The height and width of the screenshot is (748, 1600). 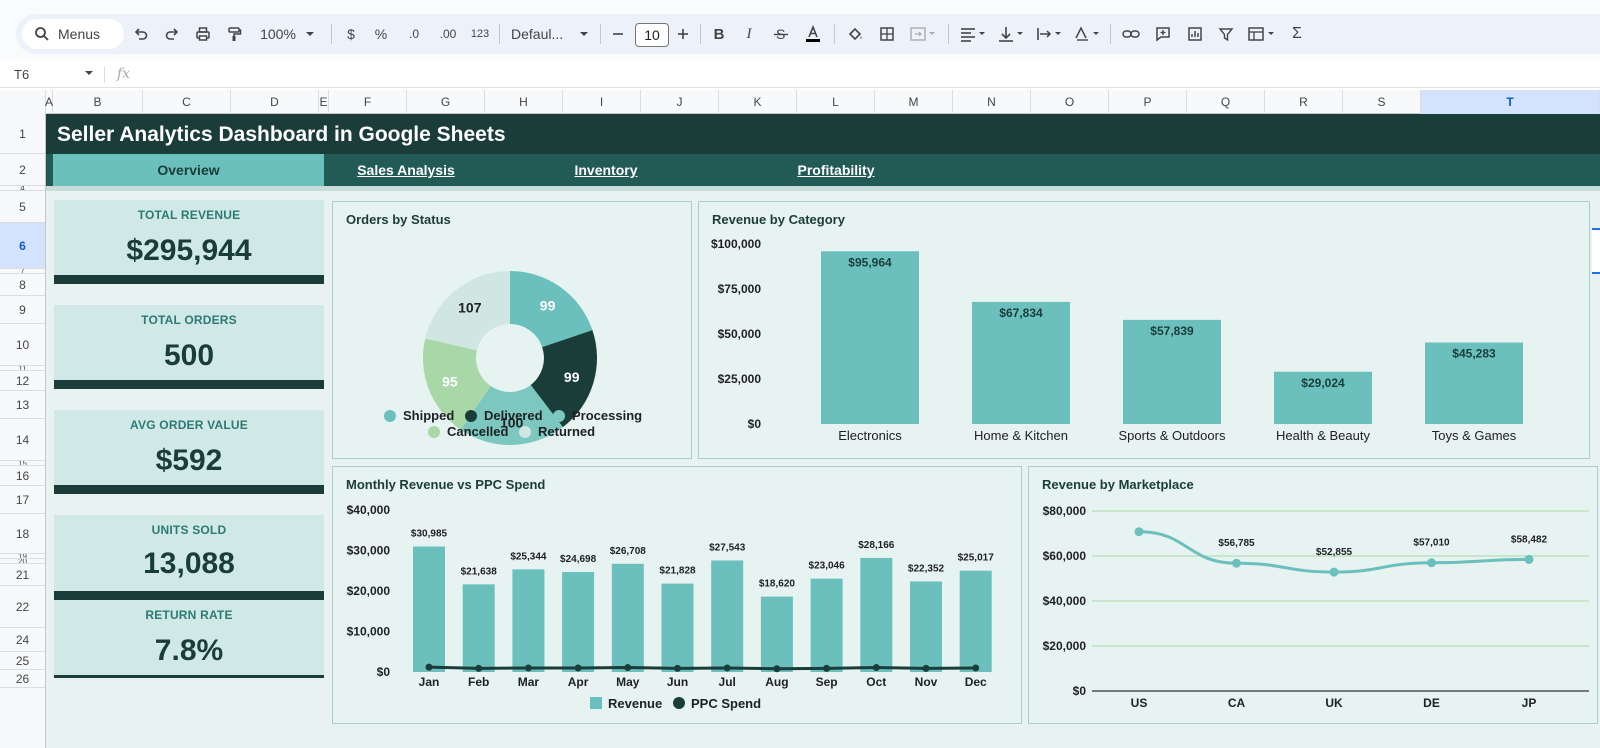 What do you see at coordinates (914, 102) in the screenshot?
I see `column-header-m: M` at bounding box center [914, 102].